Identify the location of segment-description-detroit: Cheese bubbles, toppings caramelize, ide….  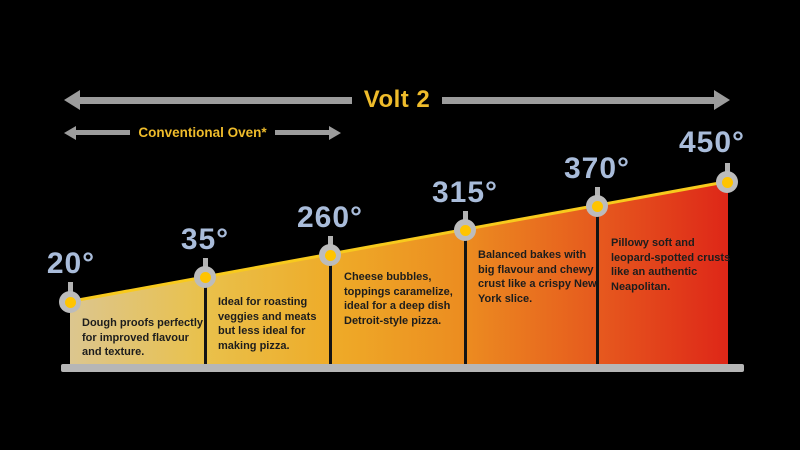
(398, 299).